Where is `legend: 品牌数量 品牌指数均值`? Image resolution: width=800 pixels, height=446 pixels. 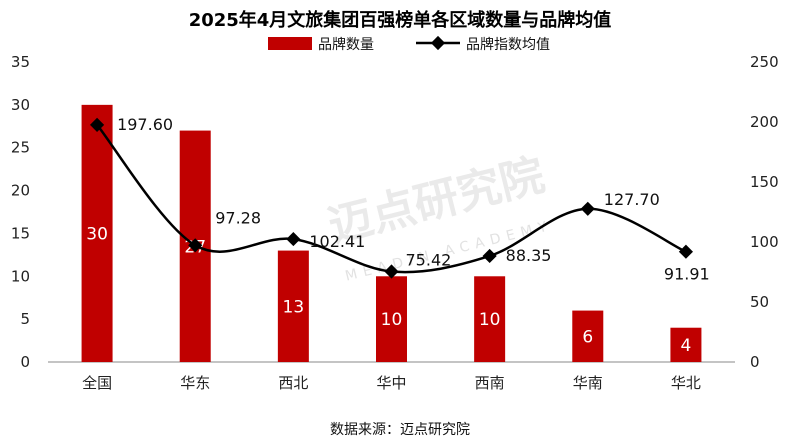
legend: 品牌数量 品牌指数均值 is located at coordinates (409, 44).